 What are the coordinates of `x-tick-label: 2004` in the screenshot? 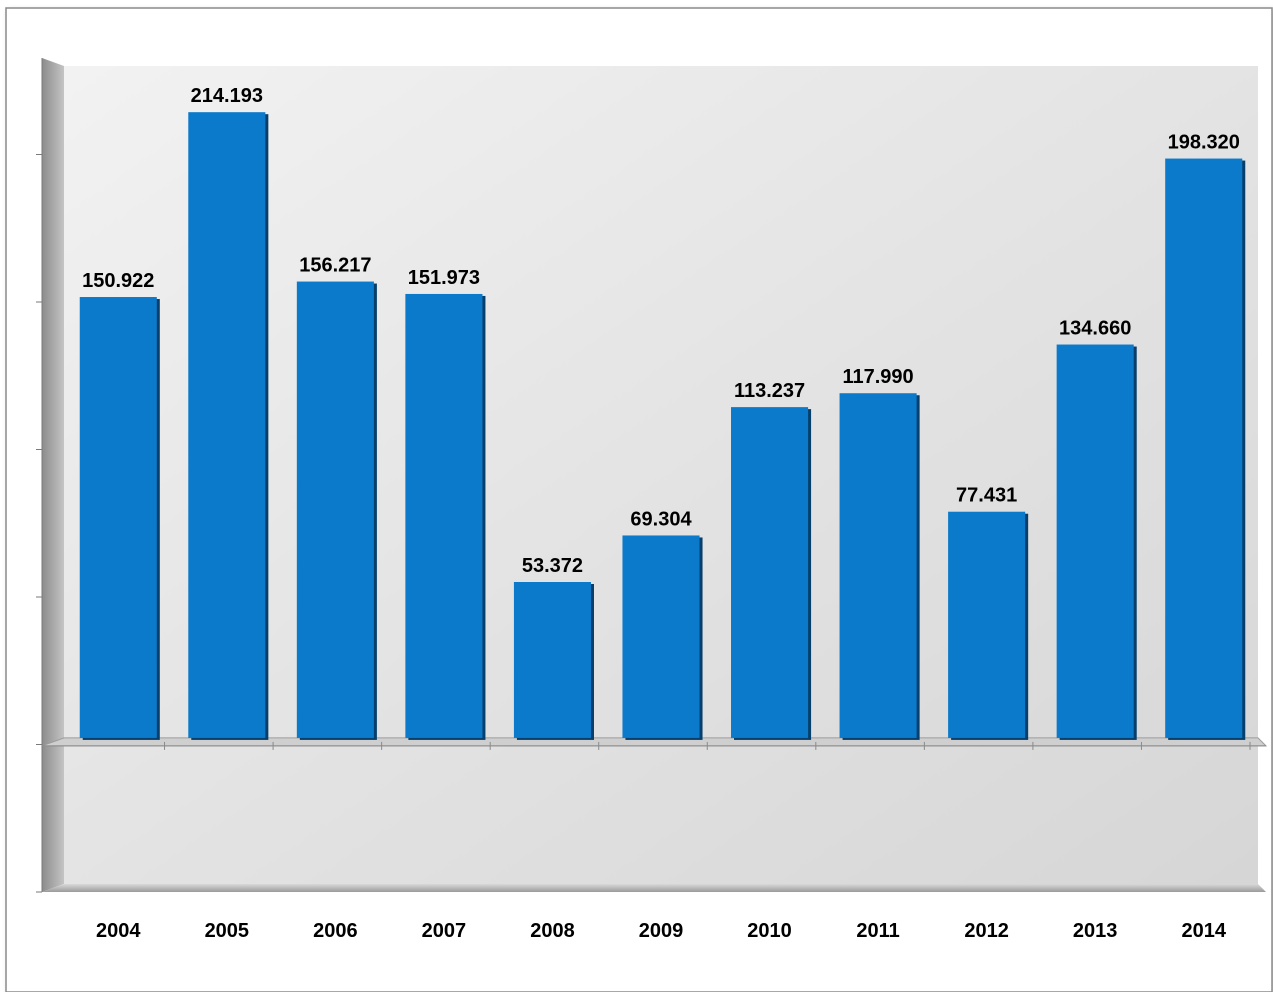 It's located at (118, 931).